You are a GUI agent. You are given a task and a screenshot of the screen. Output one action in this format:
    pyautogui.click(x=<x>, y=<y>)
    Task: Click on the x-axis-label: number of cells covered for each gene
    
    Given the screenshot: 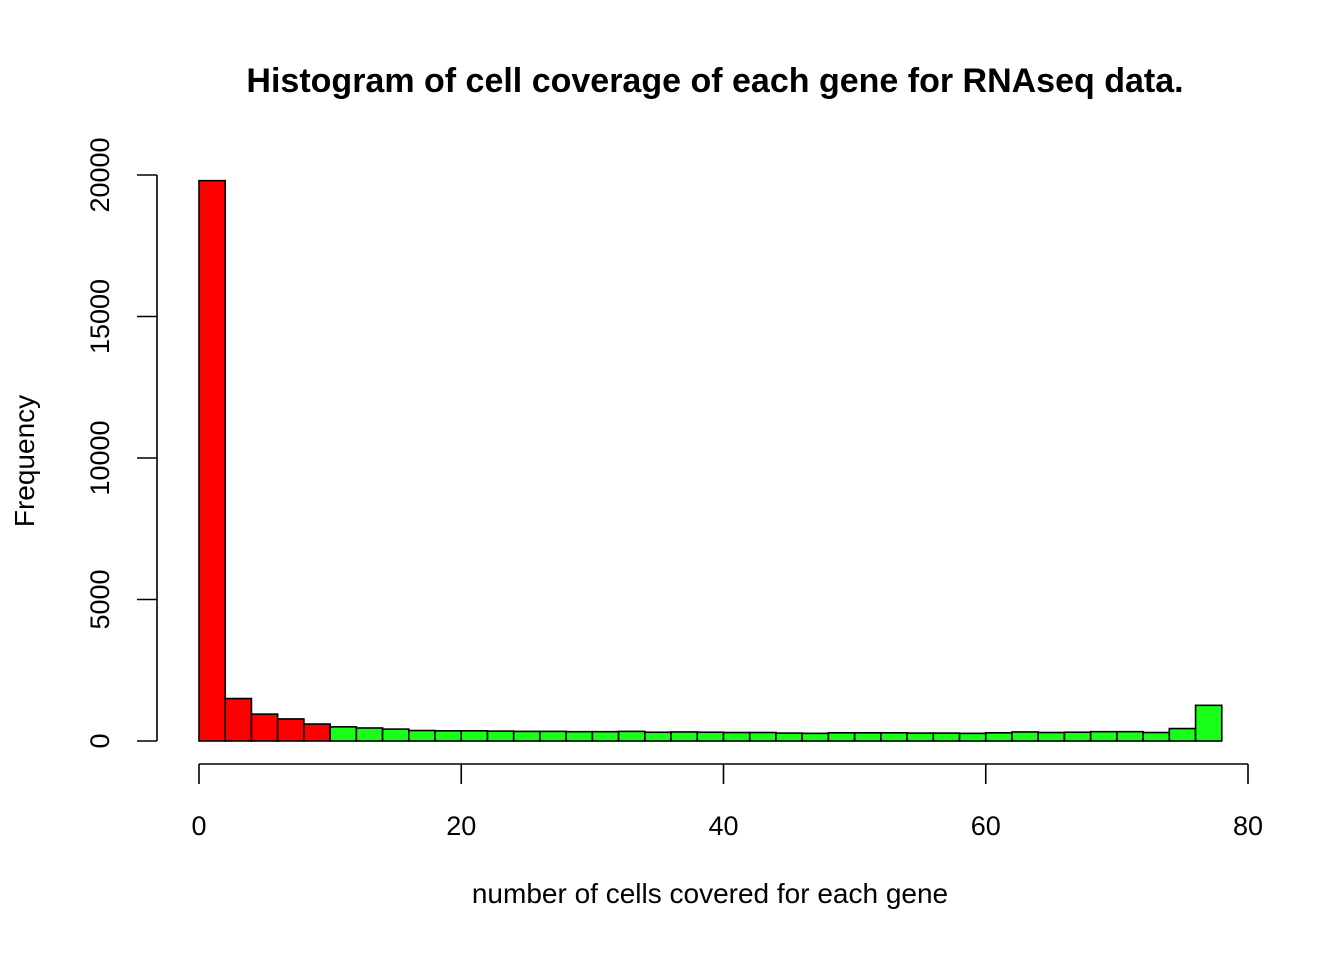 What is the action you would take?
    pyautogui.click(x=710, y=893)
    